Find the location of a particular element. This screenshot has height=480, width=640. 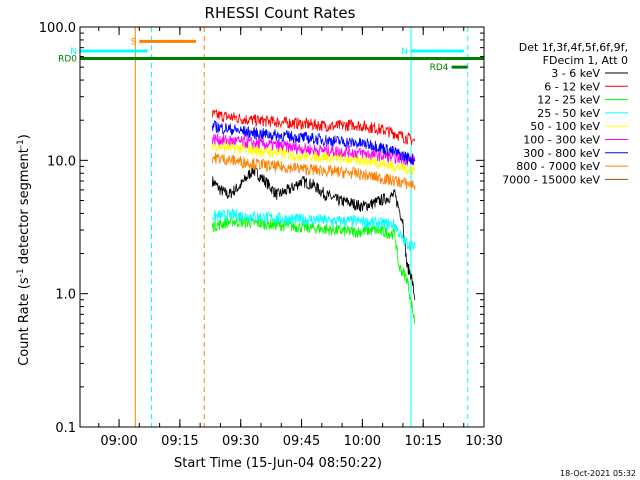

x-tick-label-6: 10:30 is located at coordinates (483, 441).